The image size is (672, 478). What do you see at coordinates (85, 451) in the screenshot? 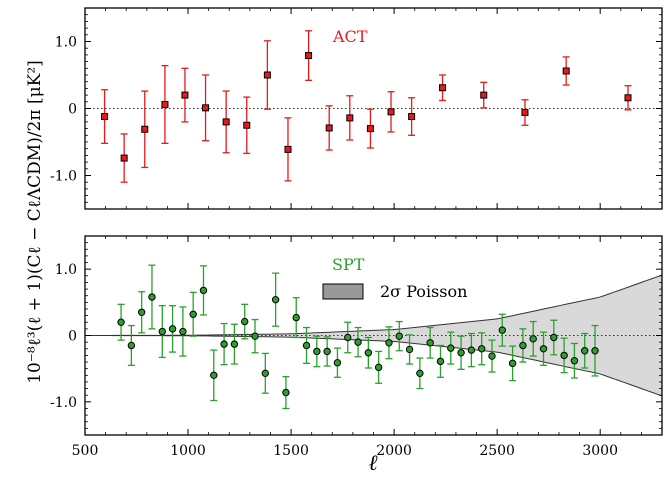
I see `x-tick-label: 500` at bounding box center [85, 451].